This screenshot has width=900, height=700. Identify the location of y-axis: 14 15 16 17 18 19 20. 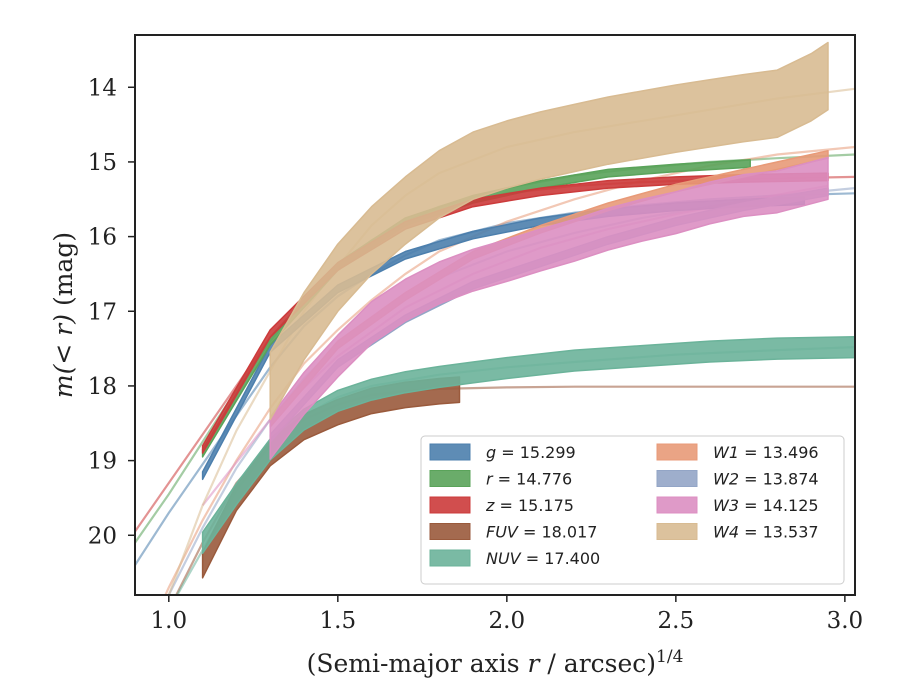
(111, 312).